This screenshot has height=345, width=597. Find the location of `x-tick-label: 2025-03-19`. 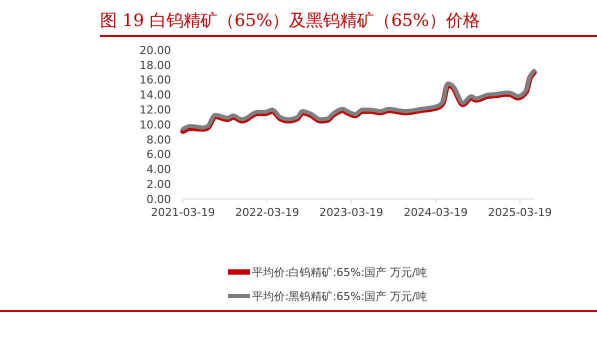

x-tick-label: 2025-03-19 is located at coordinates (520, 212).